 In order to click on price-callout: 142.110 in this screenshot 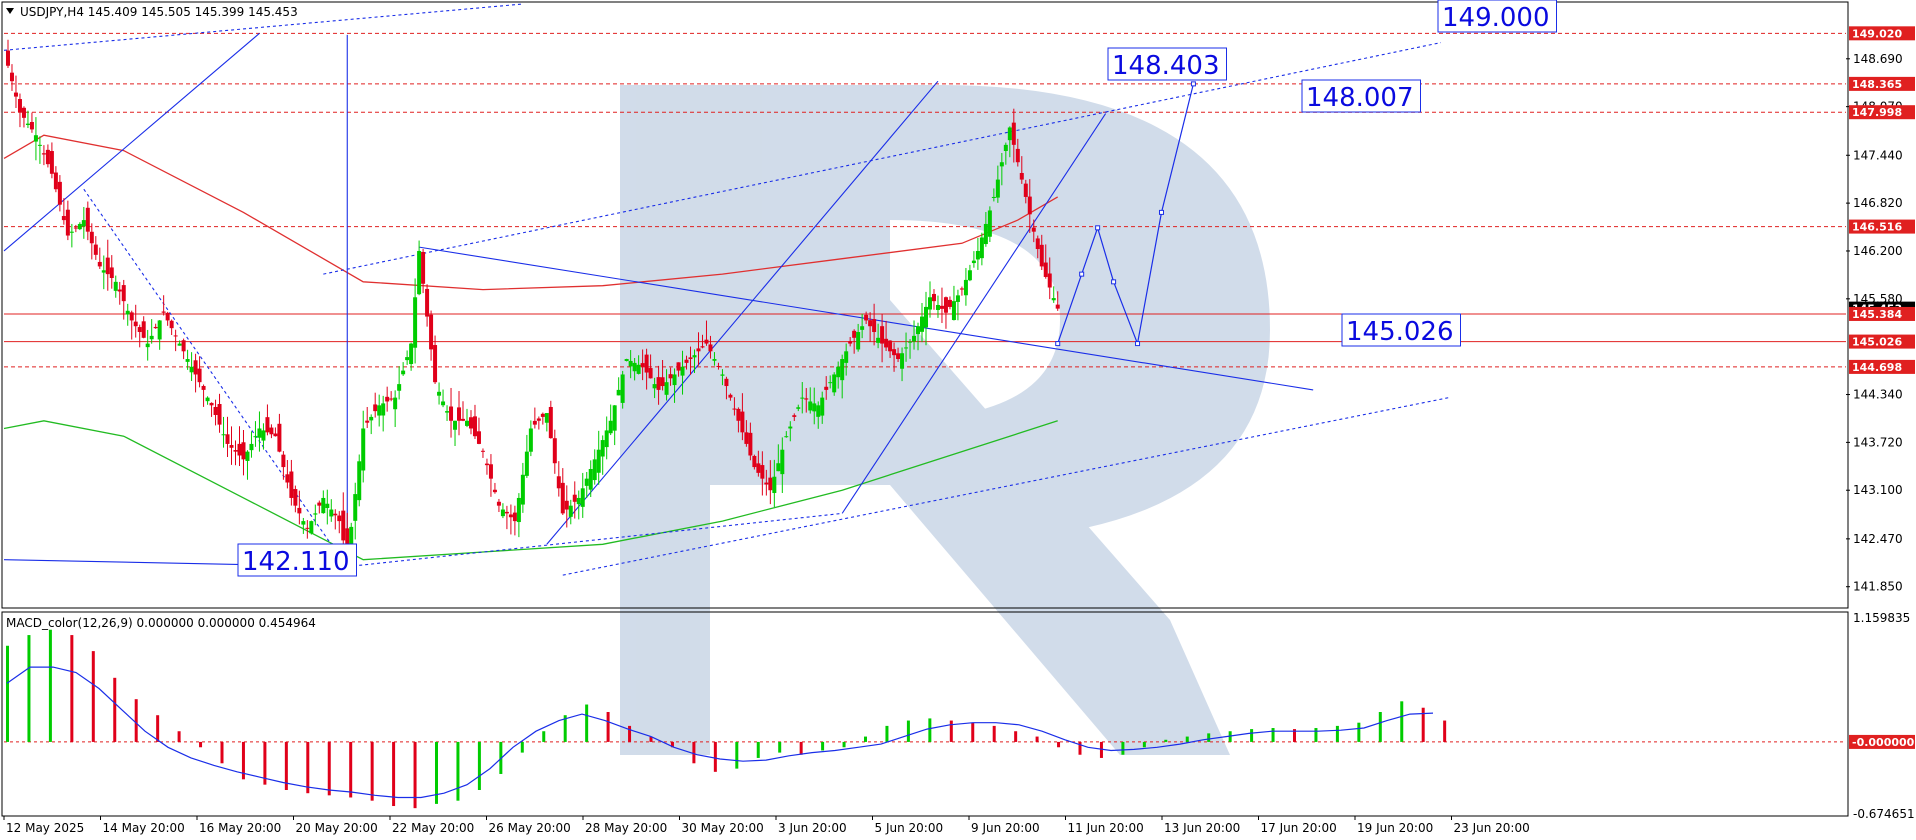, I will do `click(296, 562)`.